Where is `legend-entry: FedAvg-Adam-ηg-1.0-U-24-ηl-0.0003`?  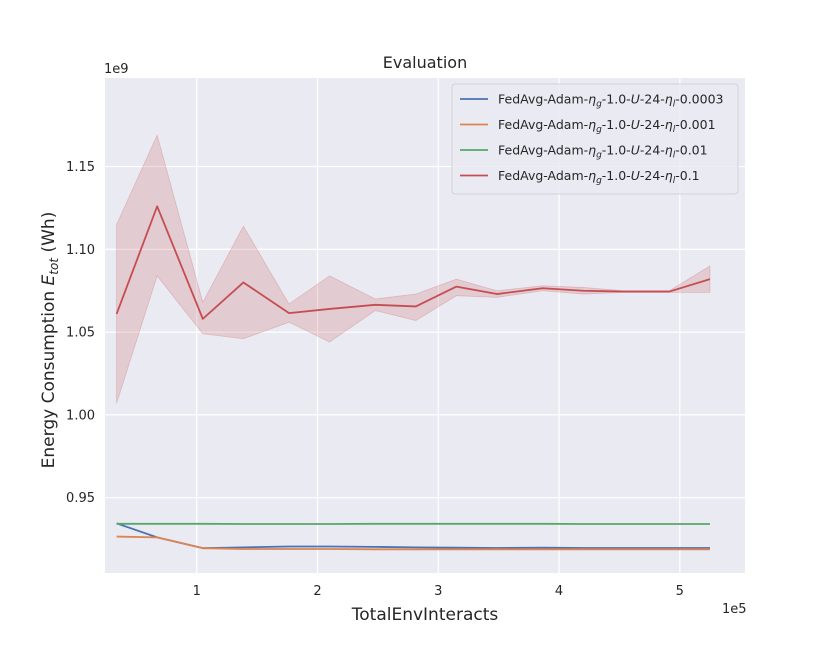
legend-entry: FedAvg-Adam-ηg-1.0-U-24-ηl-0.0003 is located at coordinates (611, 101).